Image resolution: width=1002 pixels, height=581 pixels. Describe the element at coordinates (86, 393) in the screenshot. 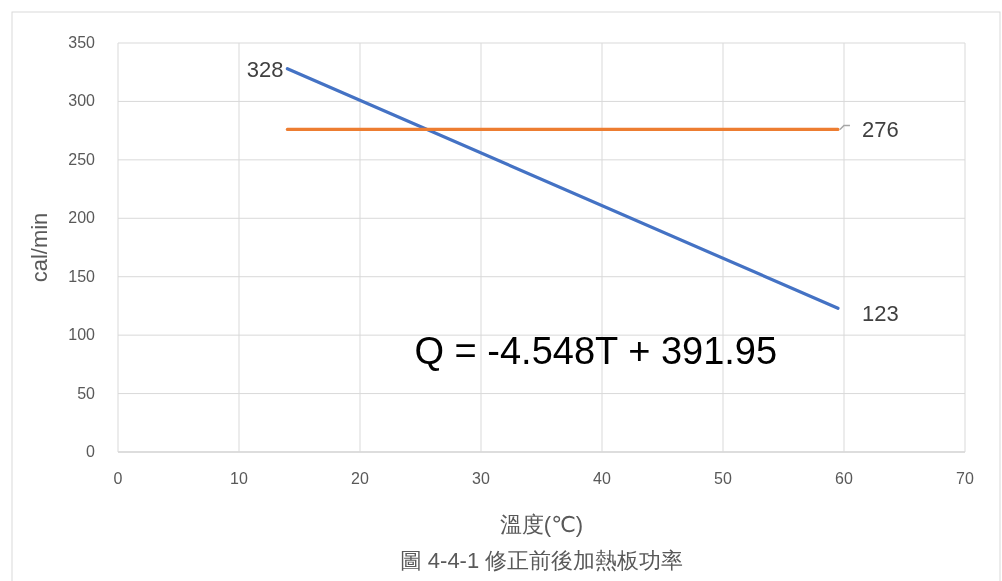

I see `y-tick-label: 50` at that location.